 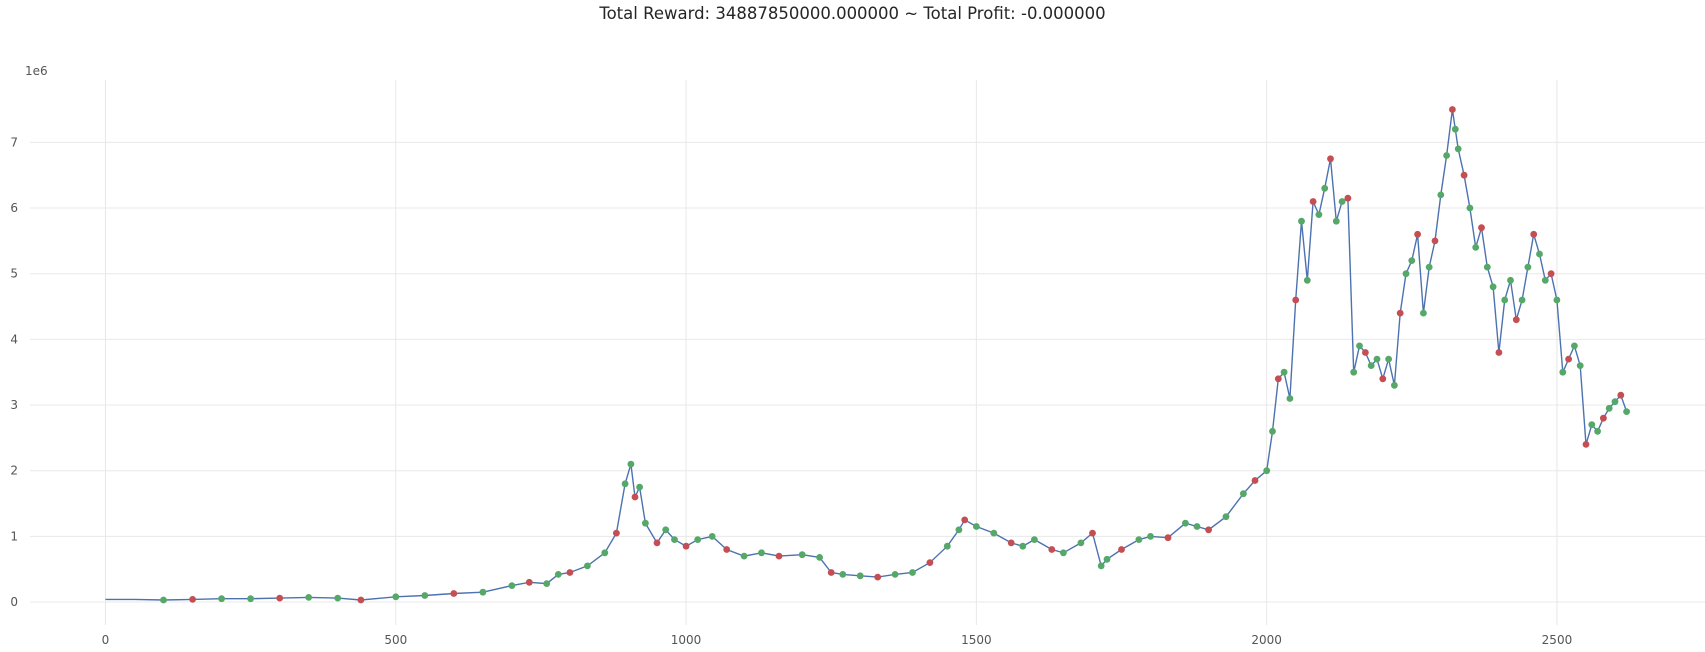 What do you see at coordinates (14, 471) in the screenshot?
I see `y-tick-label: 2` at bounding box center [14, 471].